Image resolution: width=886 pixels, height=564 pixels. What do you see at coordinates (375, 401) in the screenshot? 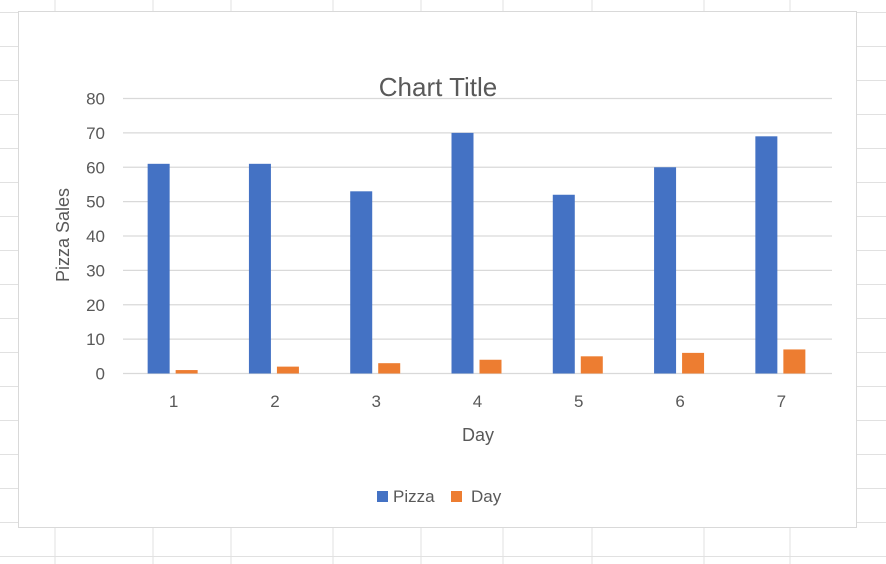
I see `x-tick-label: 3` at bounding box center [375, 401].